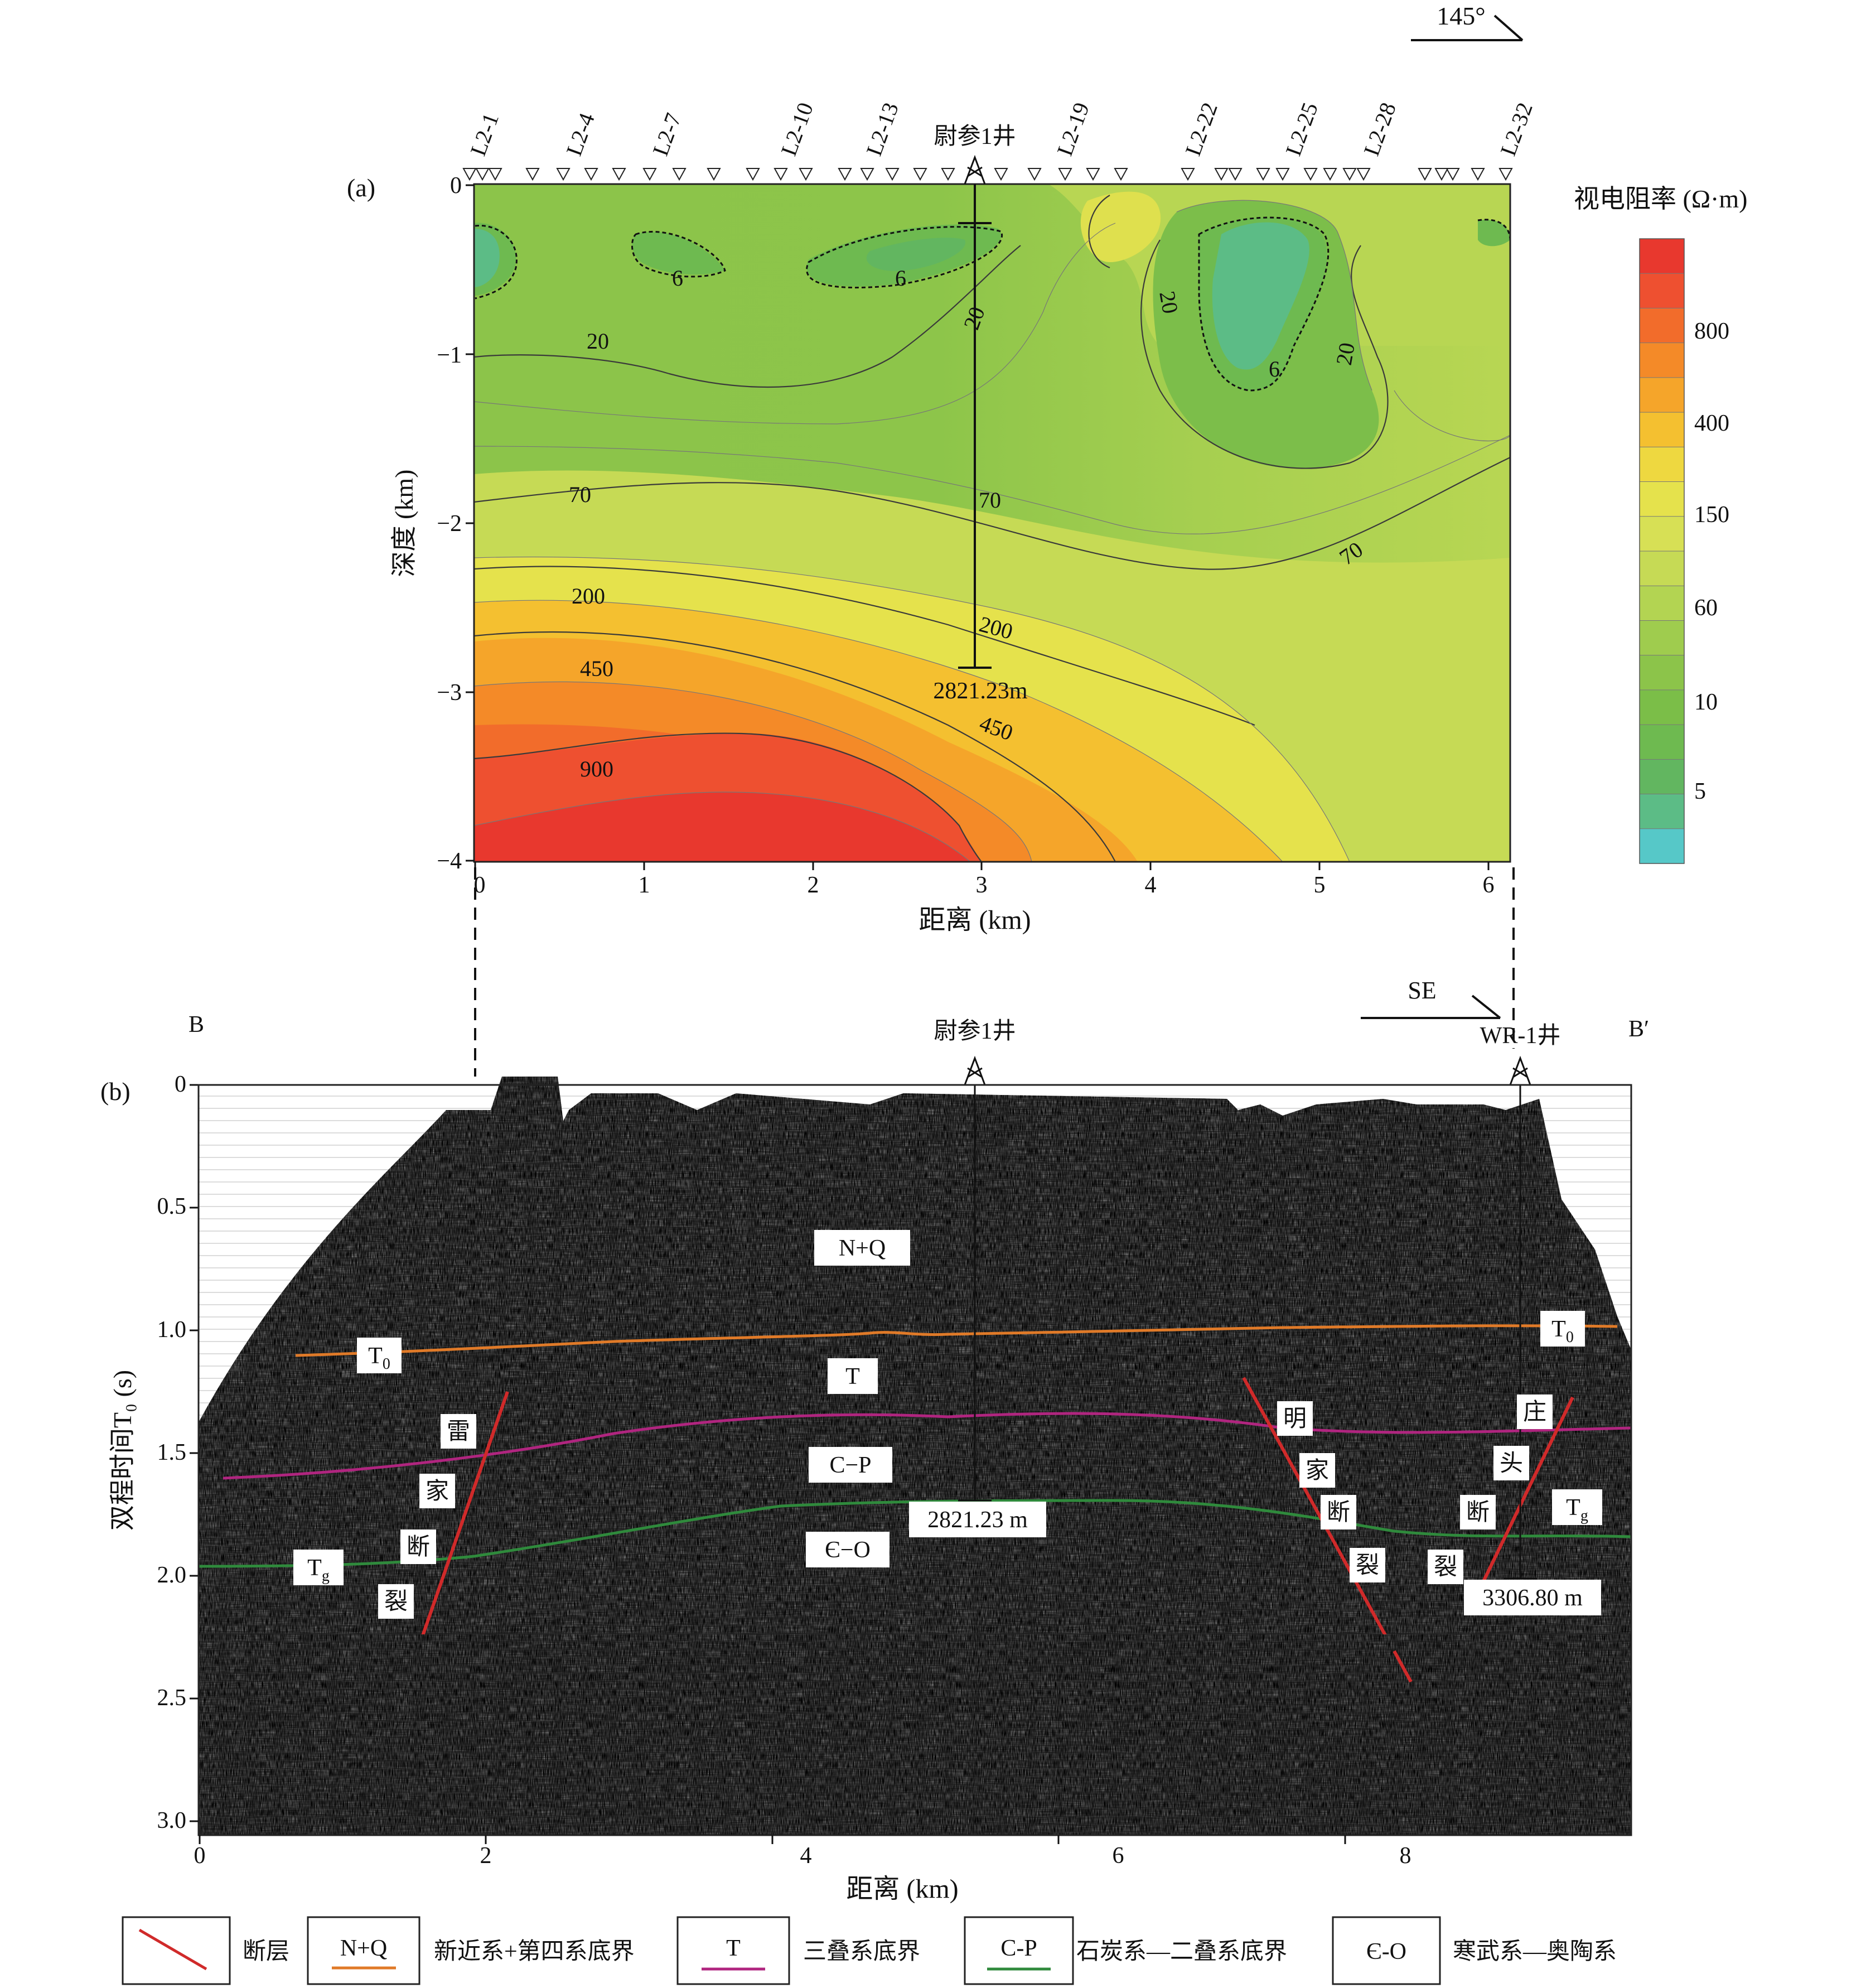 The width and height of the screenshot is (1866, 1988). Describe the element at coordinates (848, 1550) in the screenshot. I see `svg-text: Є−O` at that location.